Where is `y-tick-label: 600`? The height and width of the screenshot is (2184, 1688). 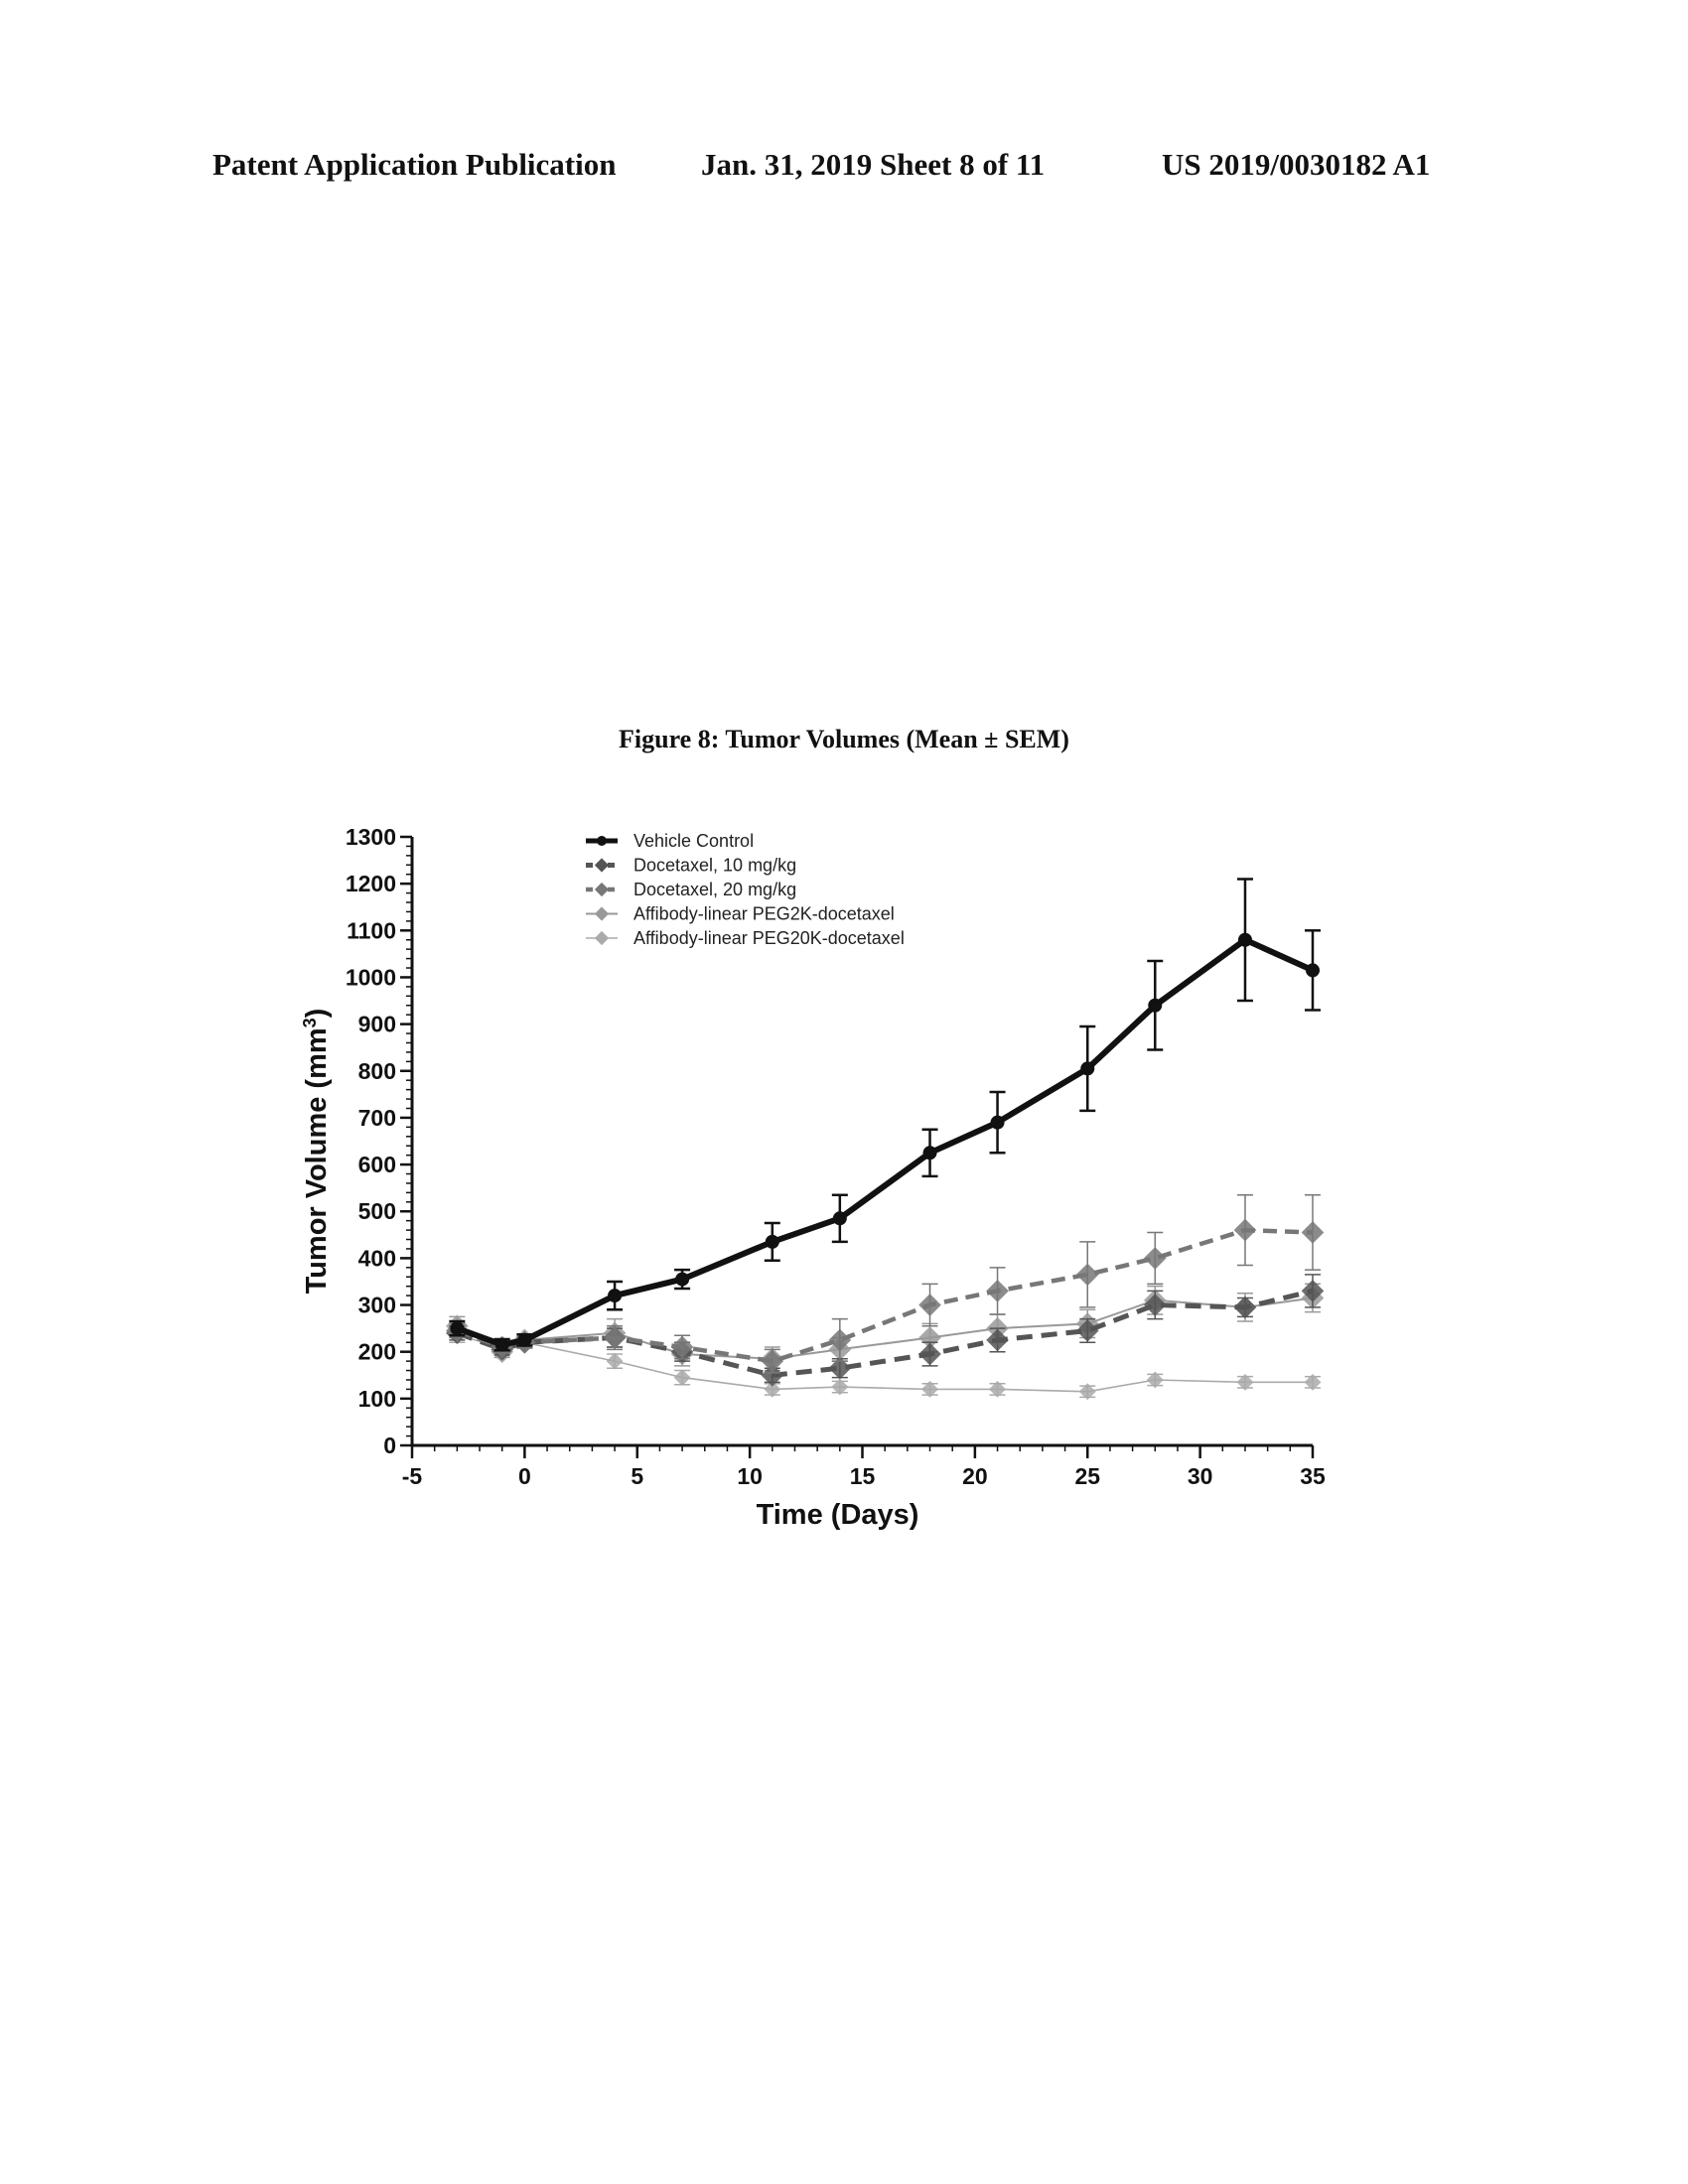
y-tick-label: 600 is located at coordinates (377, 1164).